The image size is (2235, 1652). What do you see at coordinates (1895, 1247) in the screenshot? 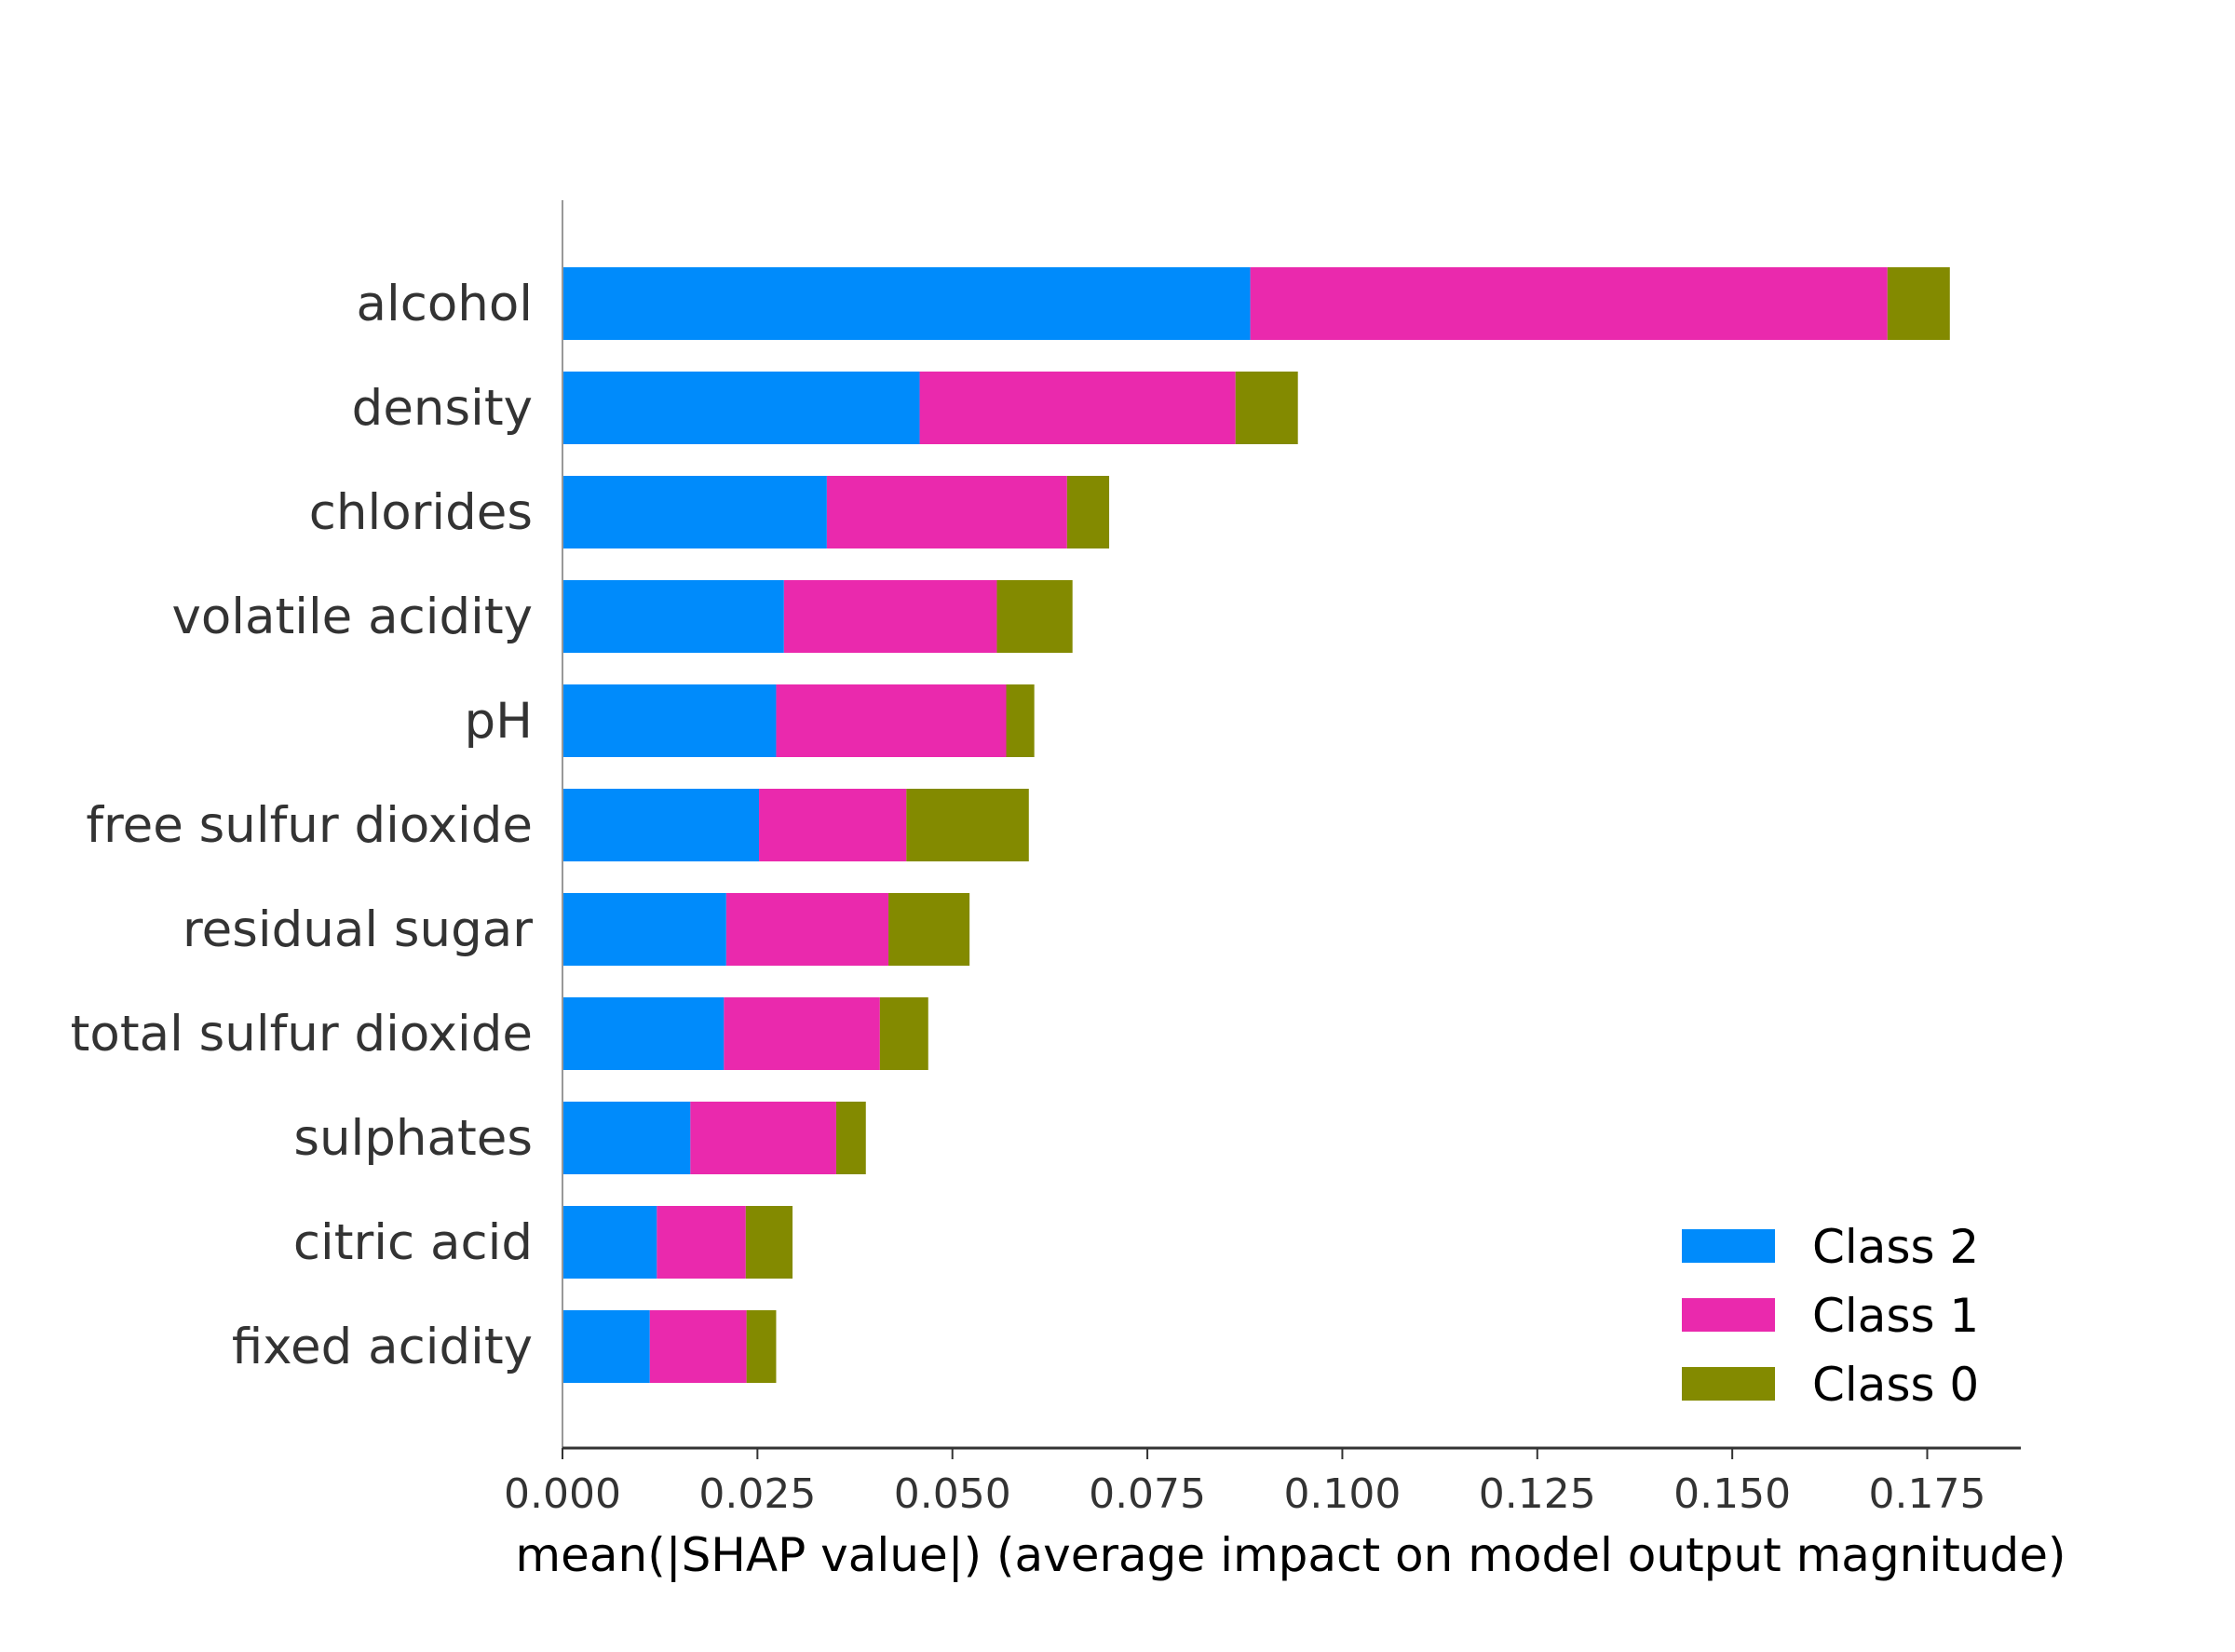
I see `legend-label: Class 2` at bounding box center [1895, 1247].